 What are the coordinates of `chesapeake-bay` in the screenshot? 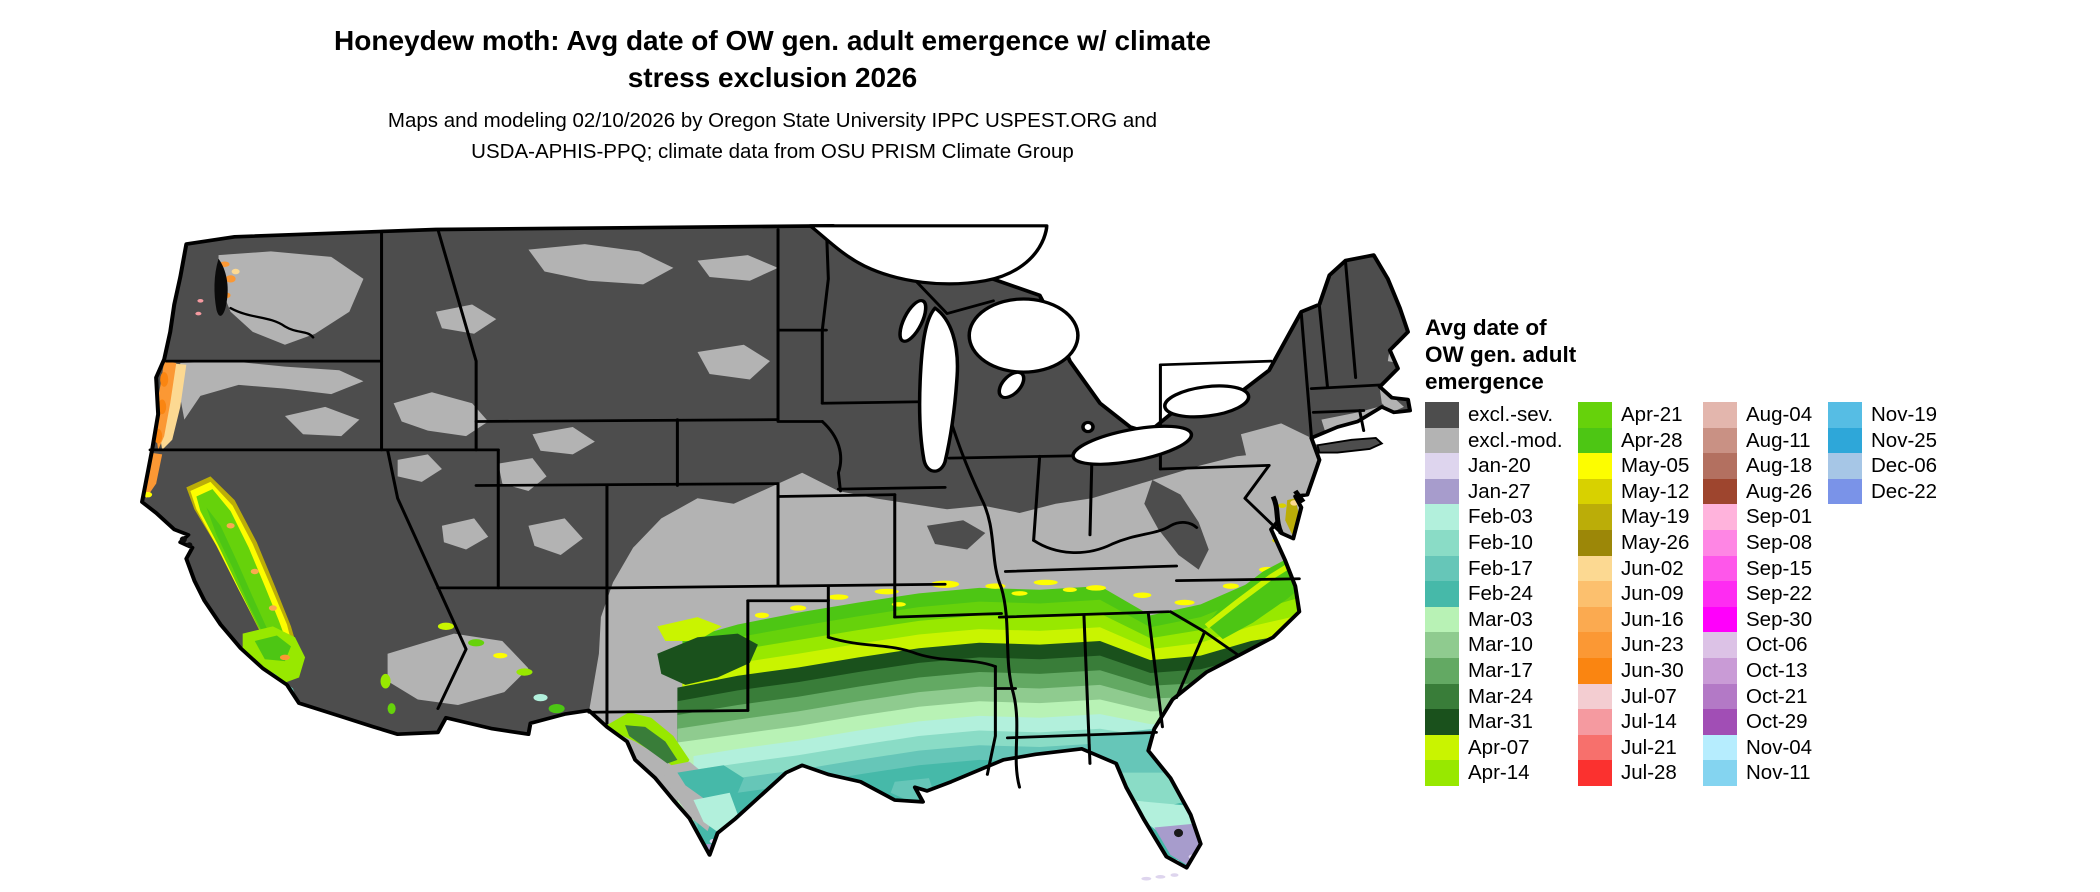 It's located at (1277, 514).